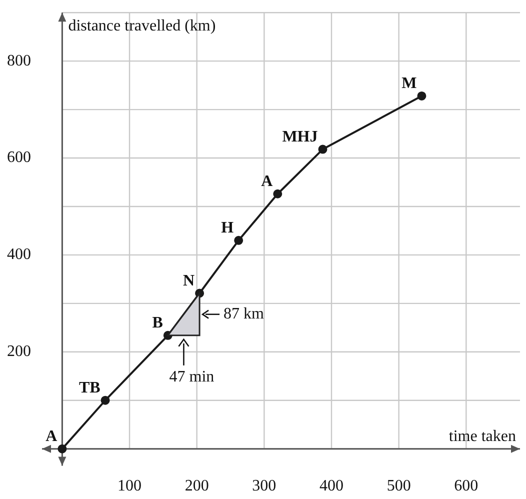 Image resolution: width=526 pixels, height=499 pixels. Describe the element at coordinates (19, 255) in the screenshot. I see `y-tick-label: 400` at that location.